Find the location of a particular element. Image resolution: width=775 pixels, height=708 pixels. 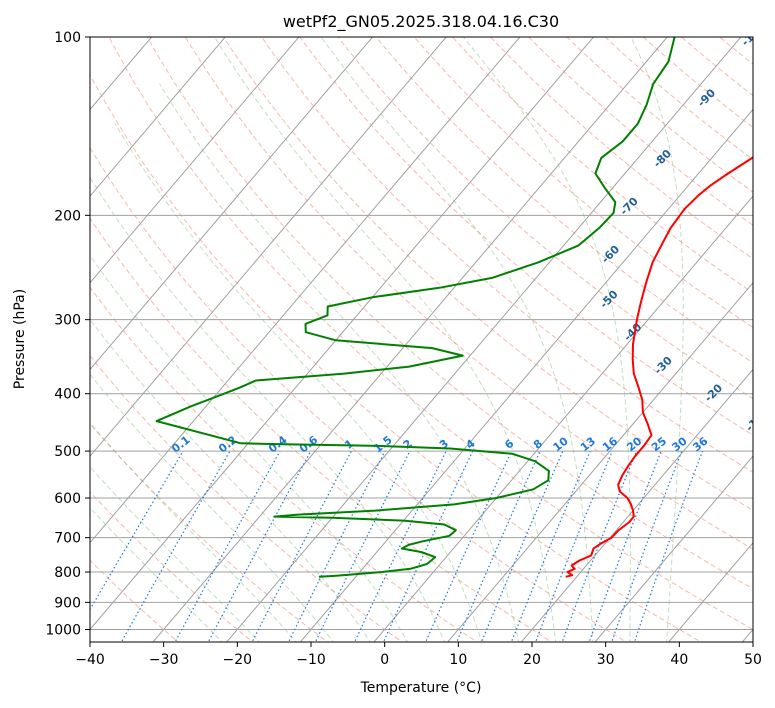

y-tick-label: 600 is located at coordinates (67, 499).